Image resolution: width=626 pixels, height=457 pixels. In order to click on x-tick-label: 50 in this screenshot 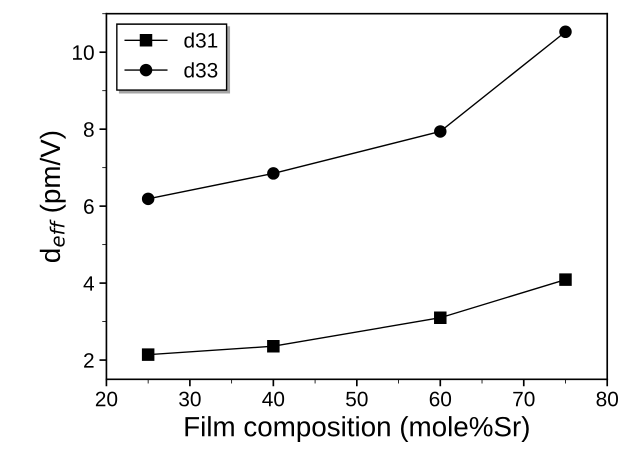, I will do `click(357, 399)`.